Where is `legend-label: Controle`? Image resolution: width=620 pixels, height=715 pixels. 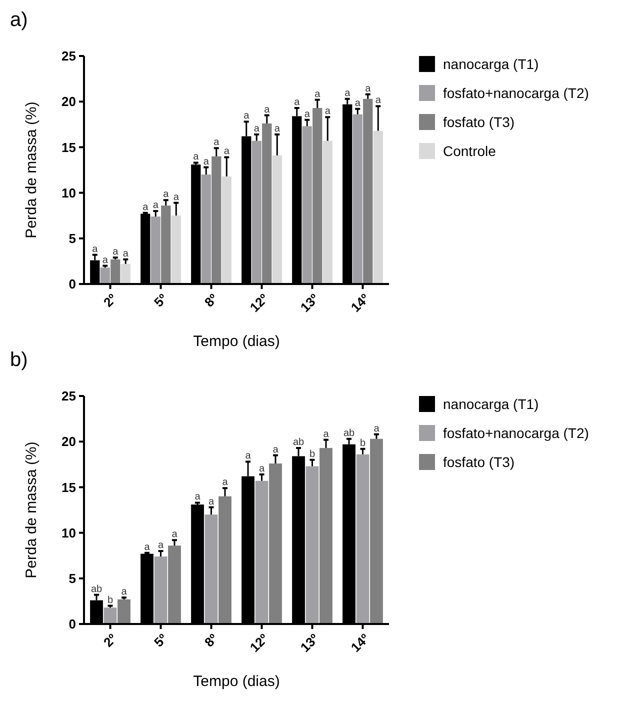
legend-label: Controle is located at coordinates (469, 150).